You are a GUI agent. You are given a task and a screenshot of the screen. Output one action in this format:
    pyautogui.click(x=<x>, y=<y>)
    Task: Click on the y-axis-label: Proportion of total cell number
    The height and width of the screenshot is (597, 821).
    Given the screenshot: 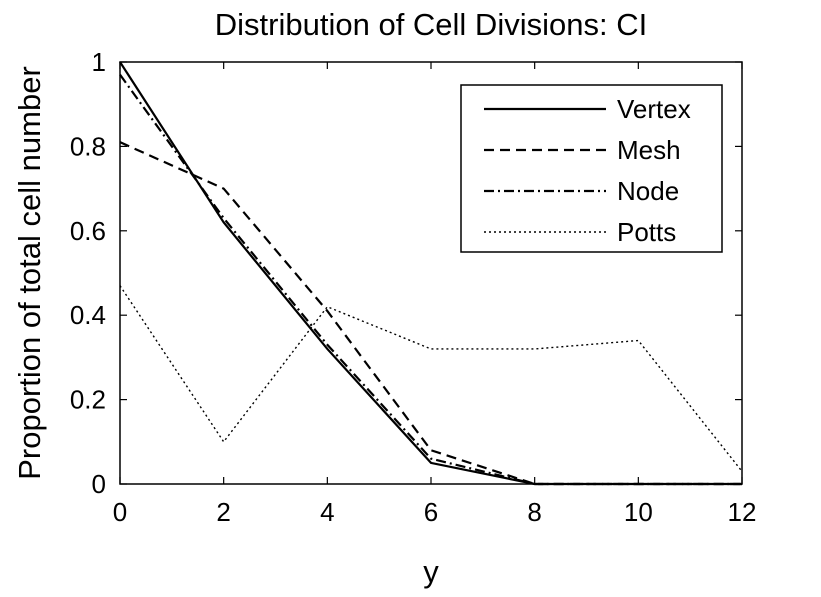 What is the action you would take?
    pyautogui.click(x=29, y=273)
    